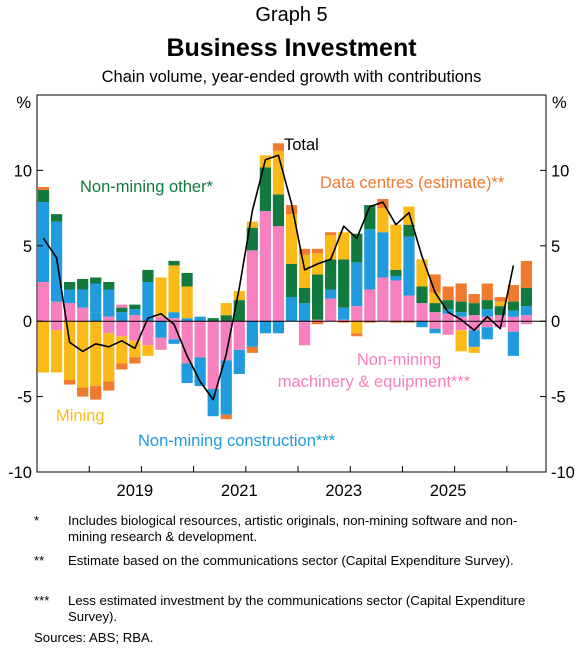 The width and height of the screenshot is (583, 652). Describe the element at coordinates (24, 398) in the screenshot. I see `y-tick-label-left-1: -5` at that location.